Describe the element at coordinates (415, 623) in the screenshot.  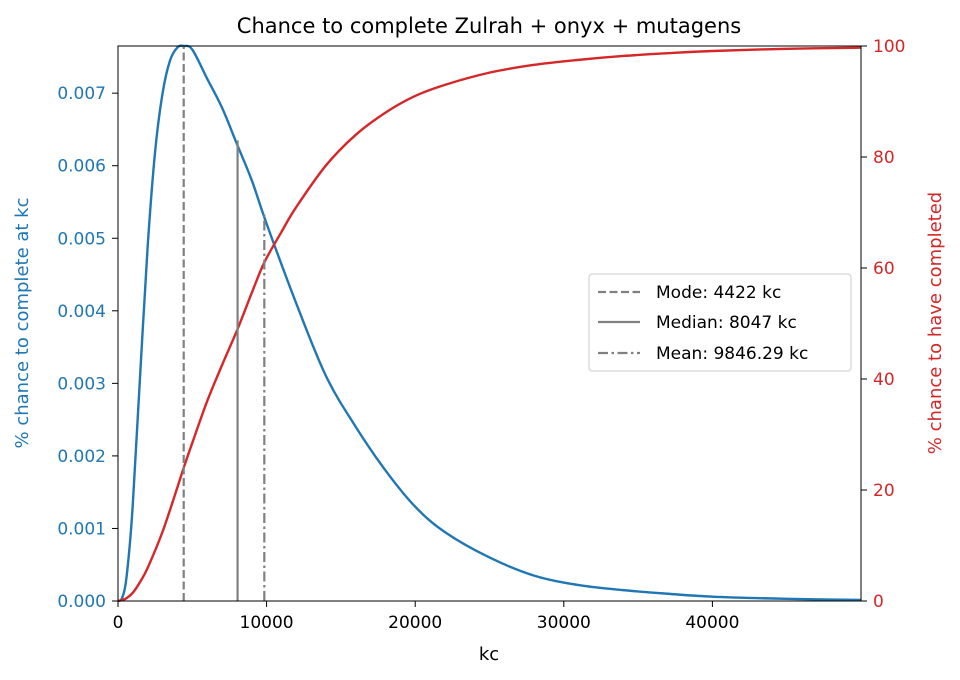
I see `x-tick-label: 20000` at that location.